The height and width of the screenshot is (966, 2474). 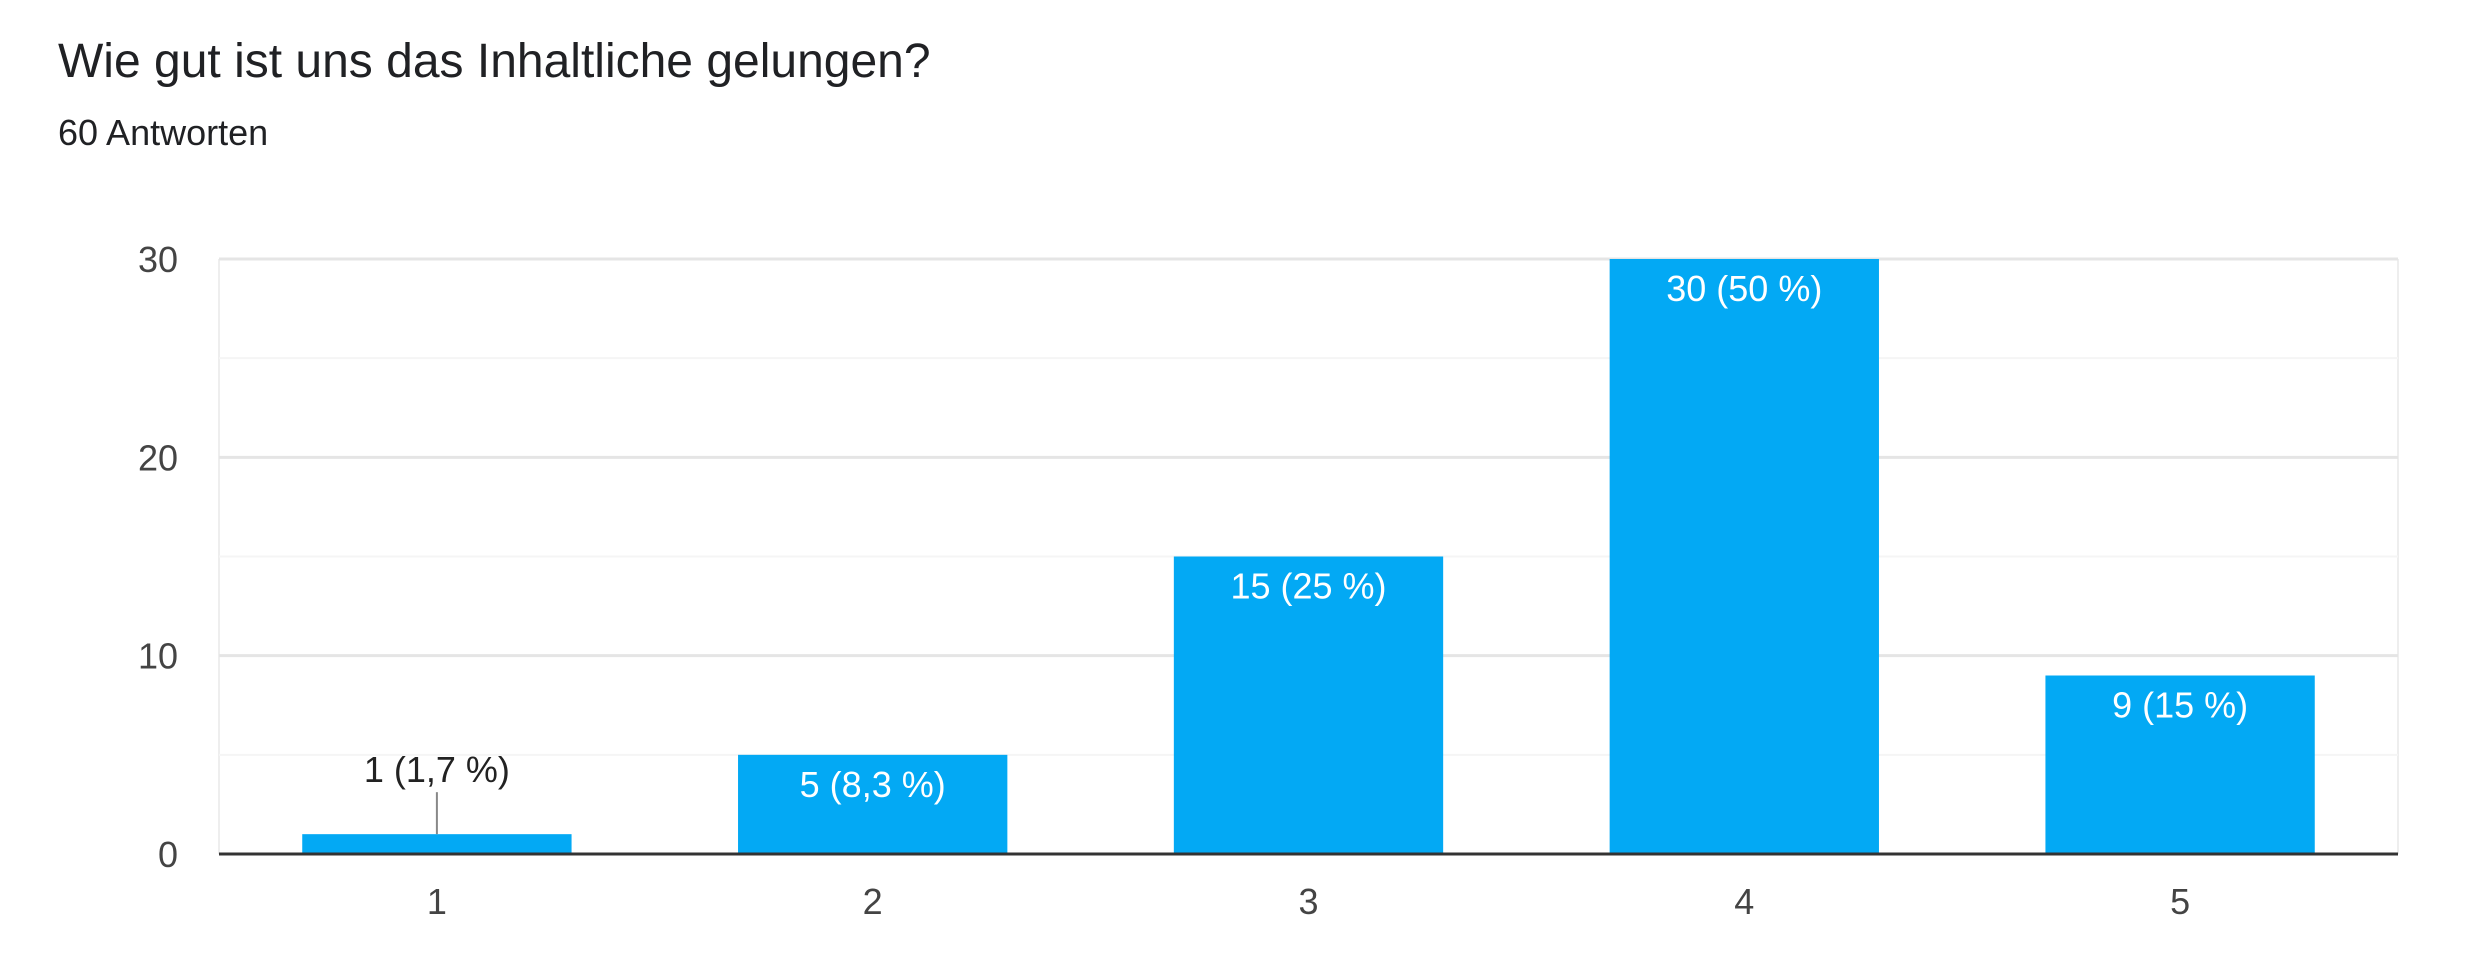 I want to click on x-tick-label: 3, so click(x=1308, y=901).